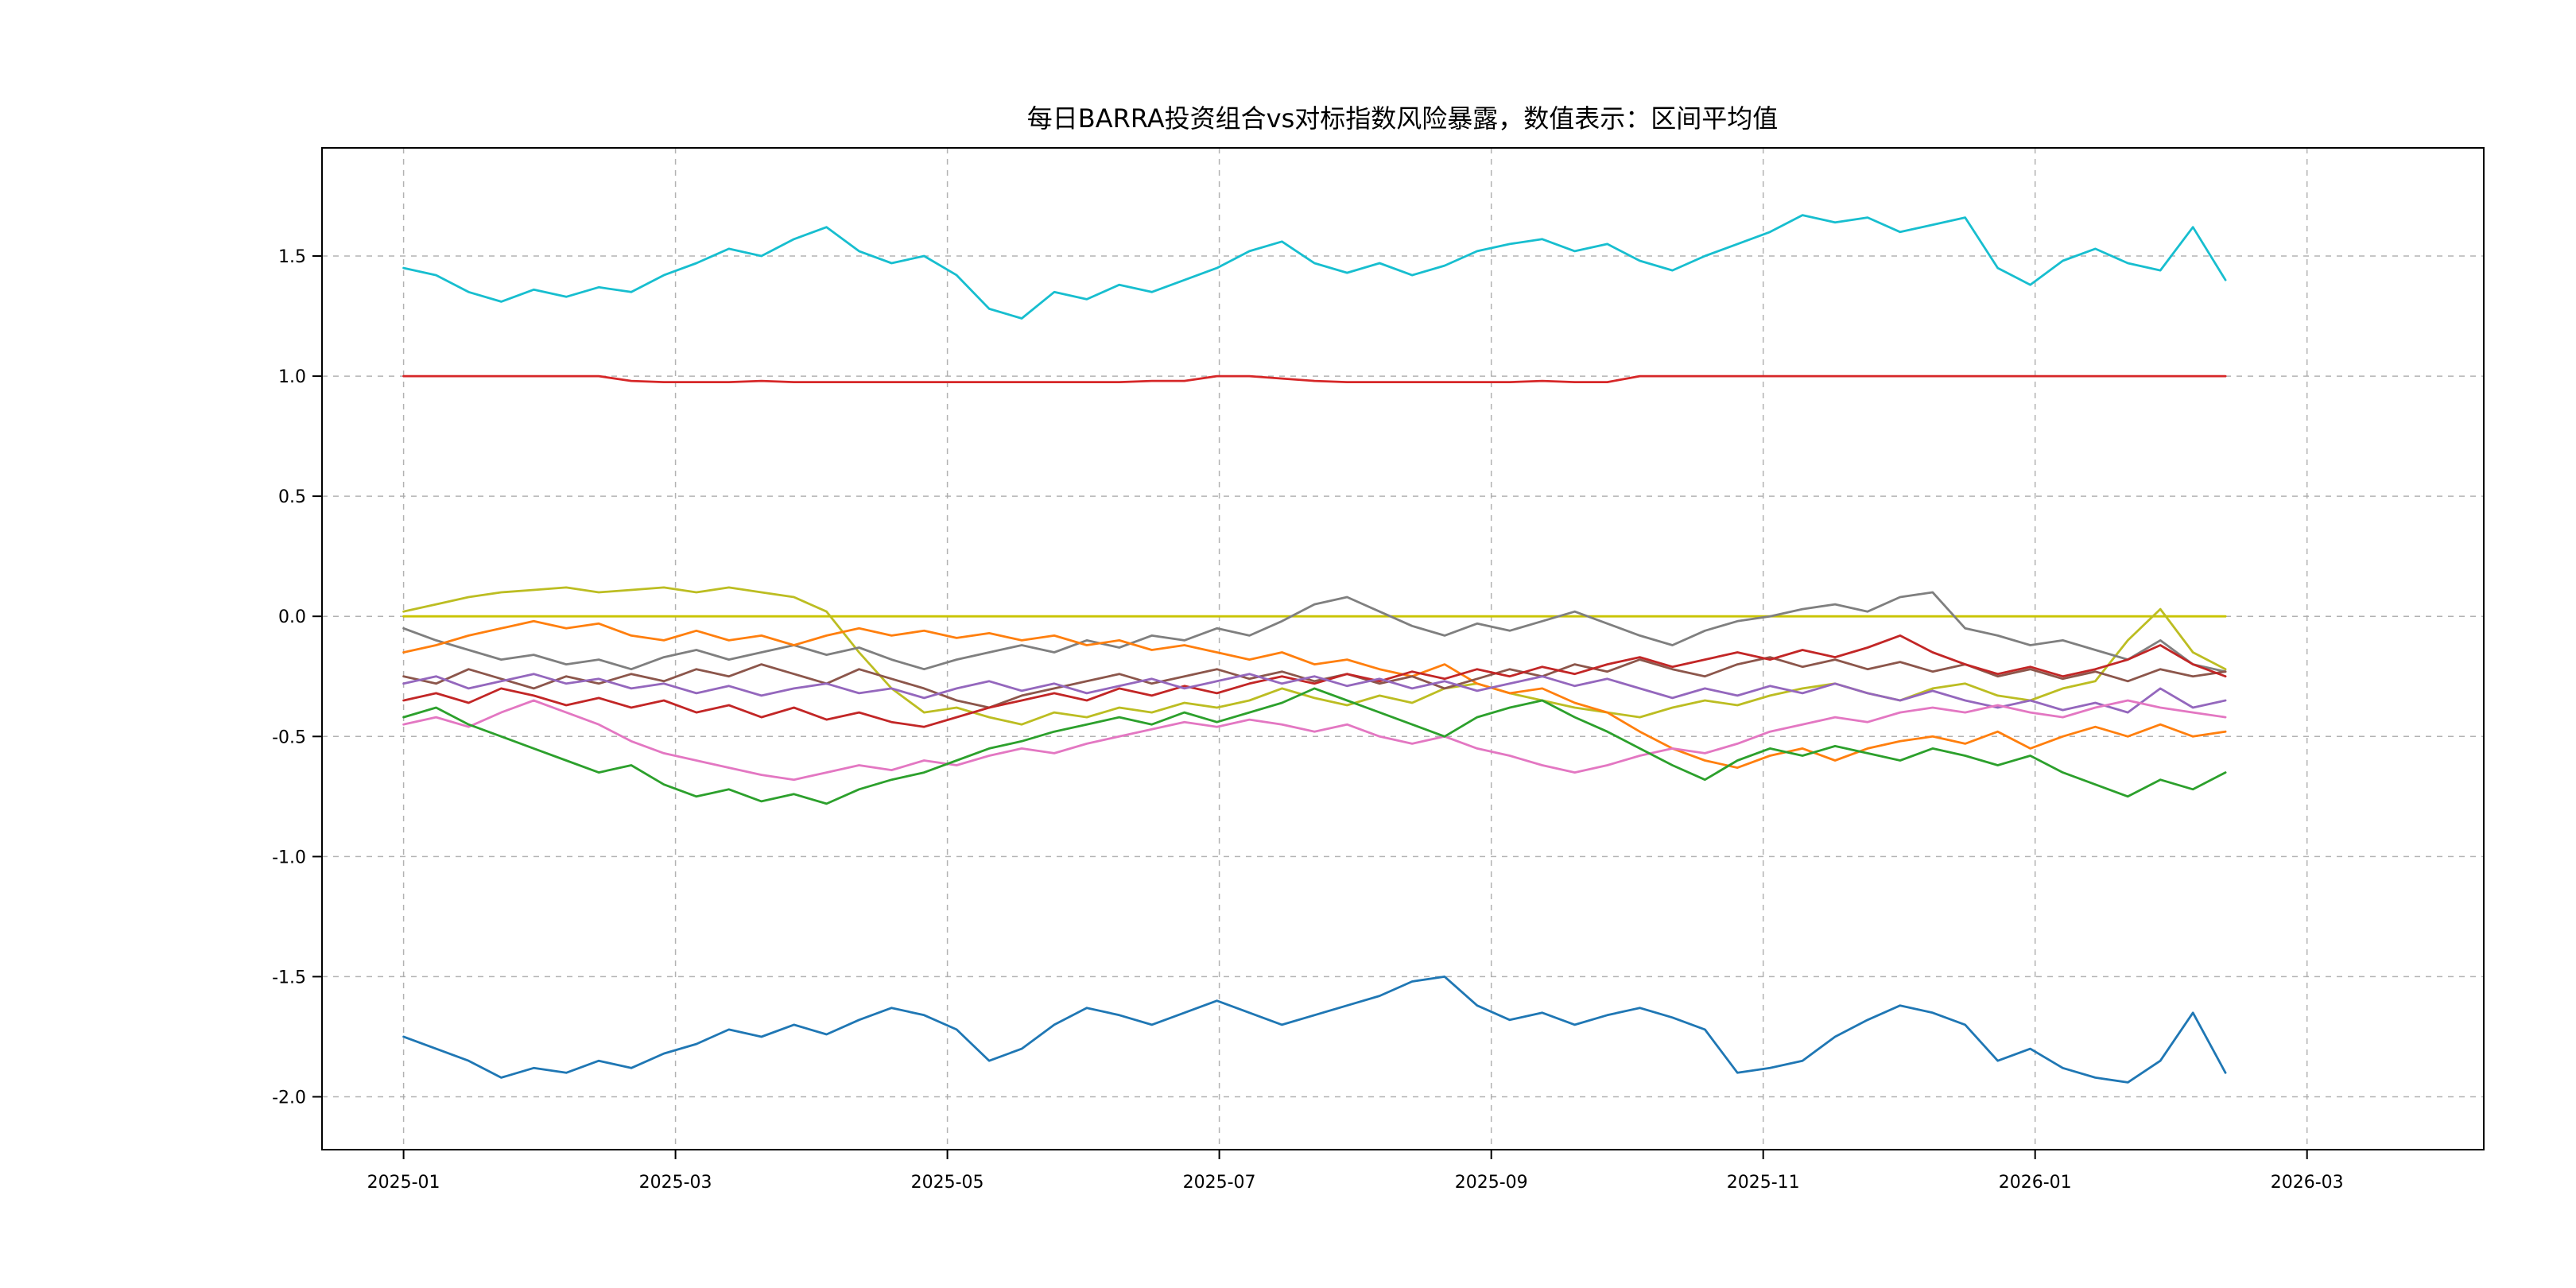 The width and height of the screenshot is (2576, 1288). What do you see at coordinates (1315, 267) in the screenshot?
I see `series-line-cyan-upper-band` at bounding box center [1315, 267].